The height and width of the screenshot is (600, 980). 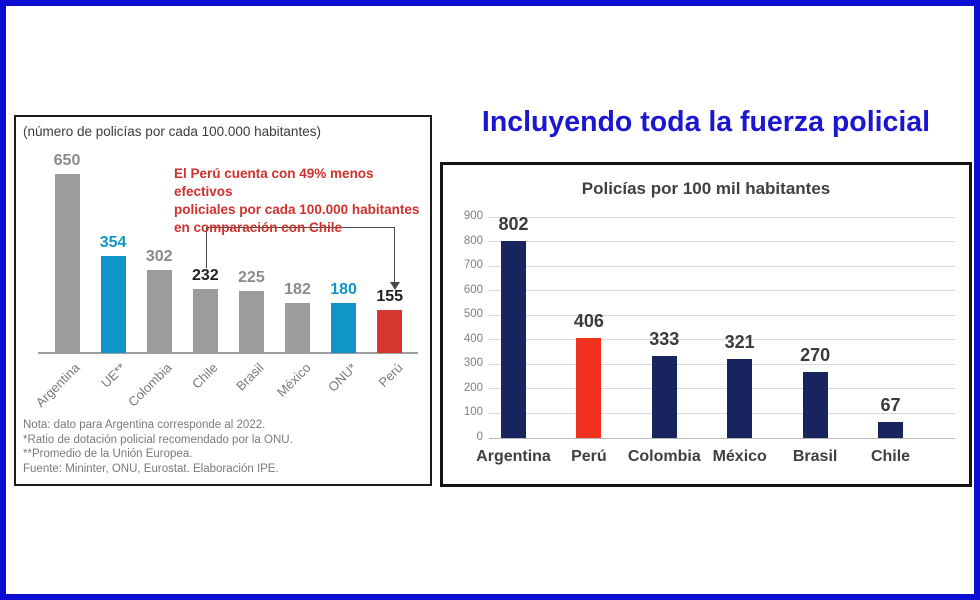 What do you see at coordinates (473, 265) in the screenshot?
I see `y-tick-label: 700` at bounding box center [473, 265].